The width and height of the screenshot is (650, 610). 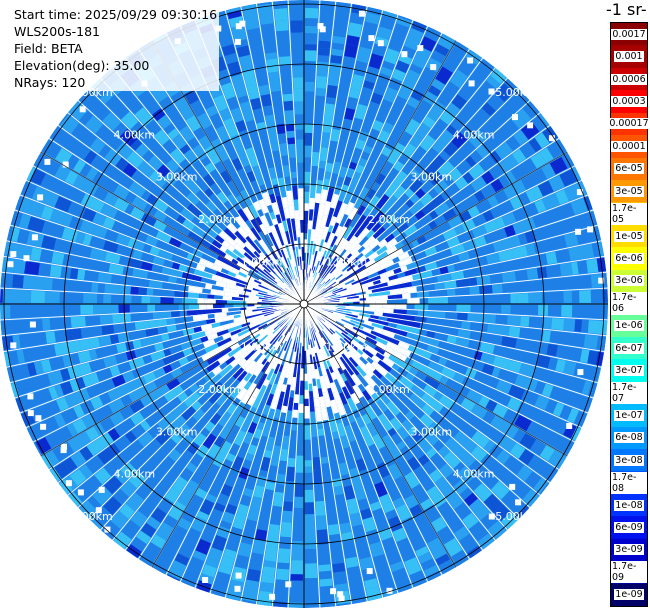 I want to click on colorbar-tick-label: 0.0003, so click(x=629, y=101).